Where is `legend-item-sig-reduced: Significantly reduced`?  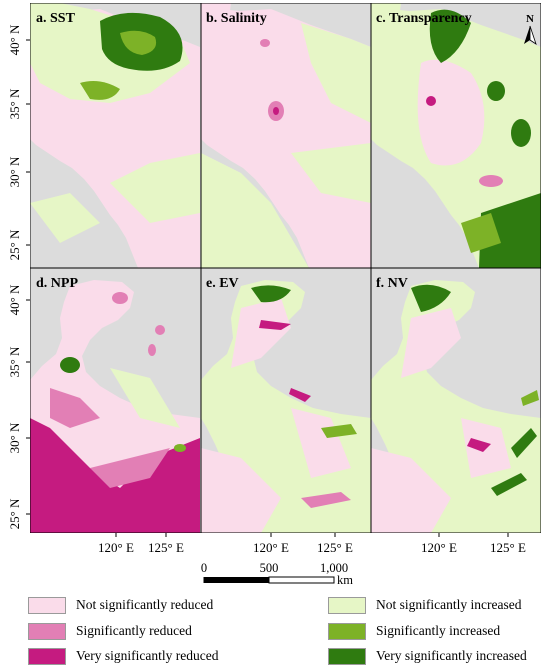 legend-item-sig-reduced: Significantly reduced is located at coordinates (110, 631).